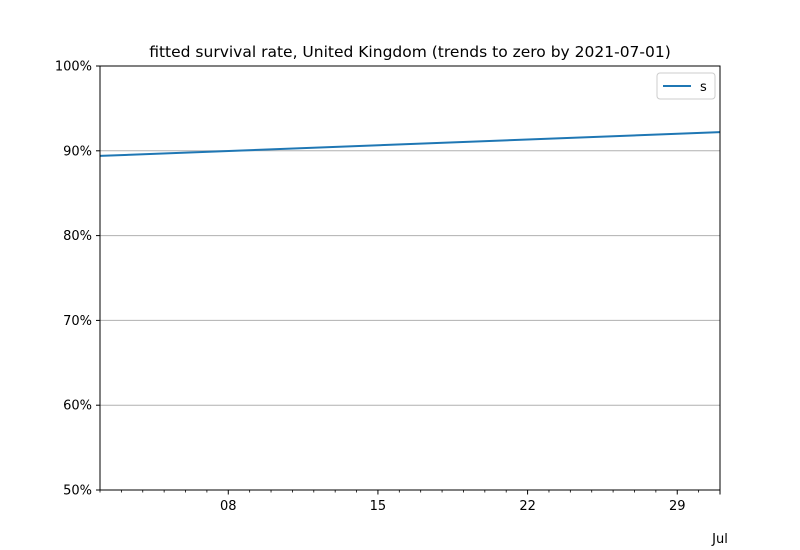 This screenshot has width=800, height=550. Describe the element at coordinates (413, 518) in the screenshot. I see `x-axis: 08 15 22 29 Jul` at that location.